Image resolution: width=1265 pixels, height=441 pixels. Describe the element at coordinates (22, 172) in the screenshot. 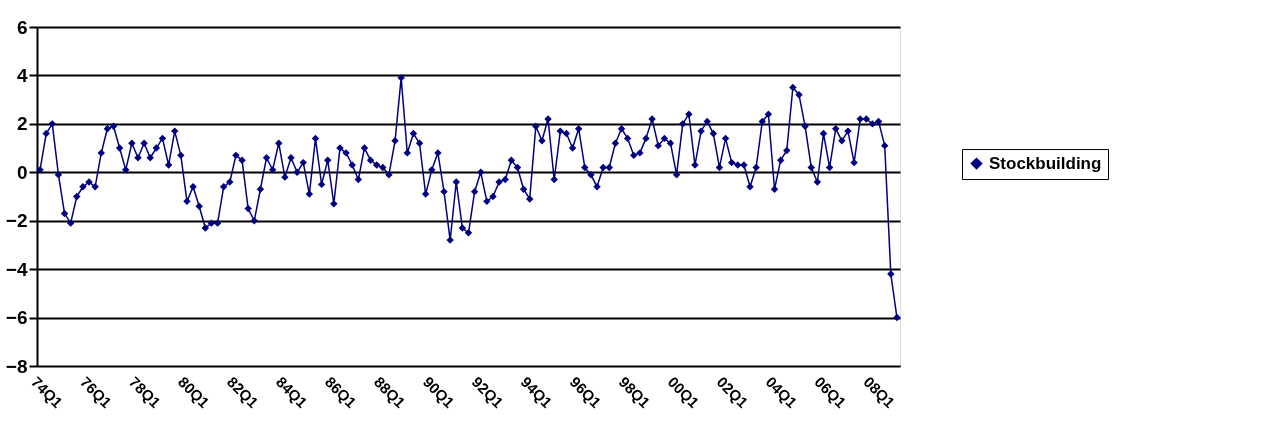

I see `y-tick-label: 0` at that location.